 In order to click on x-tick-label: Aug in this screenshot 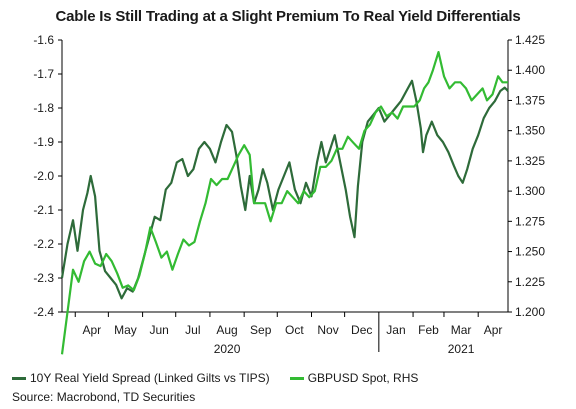, I will do `click(226, 330)`.